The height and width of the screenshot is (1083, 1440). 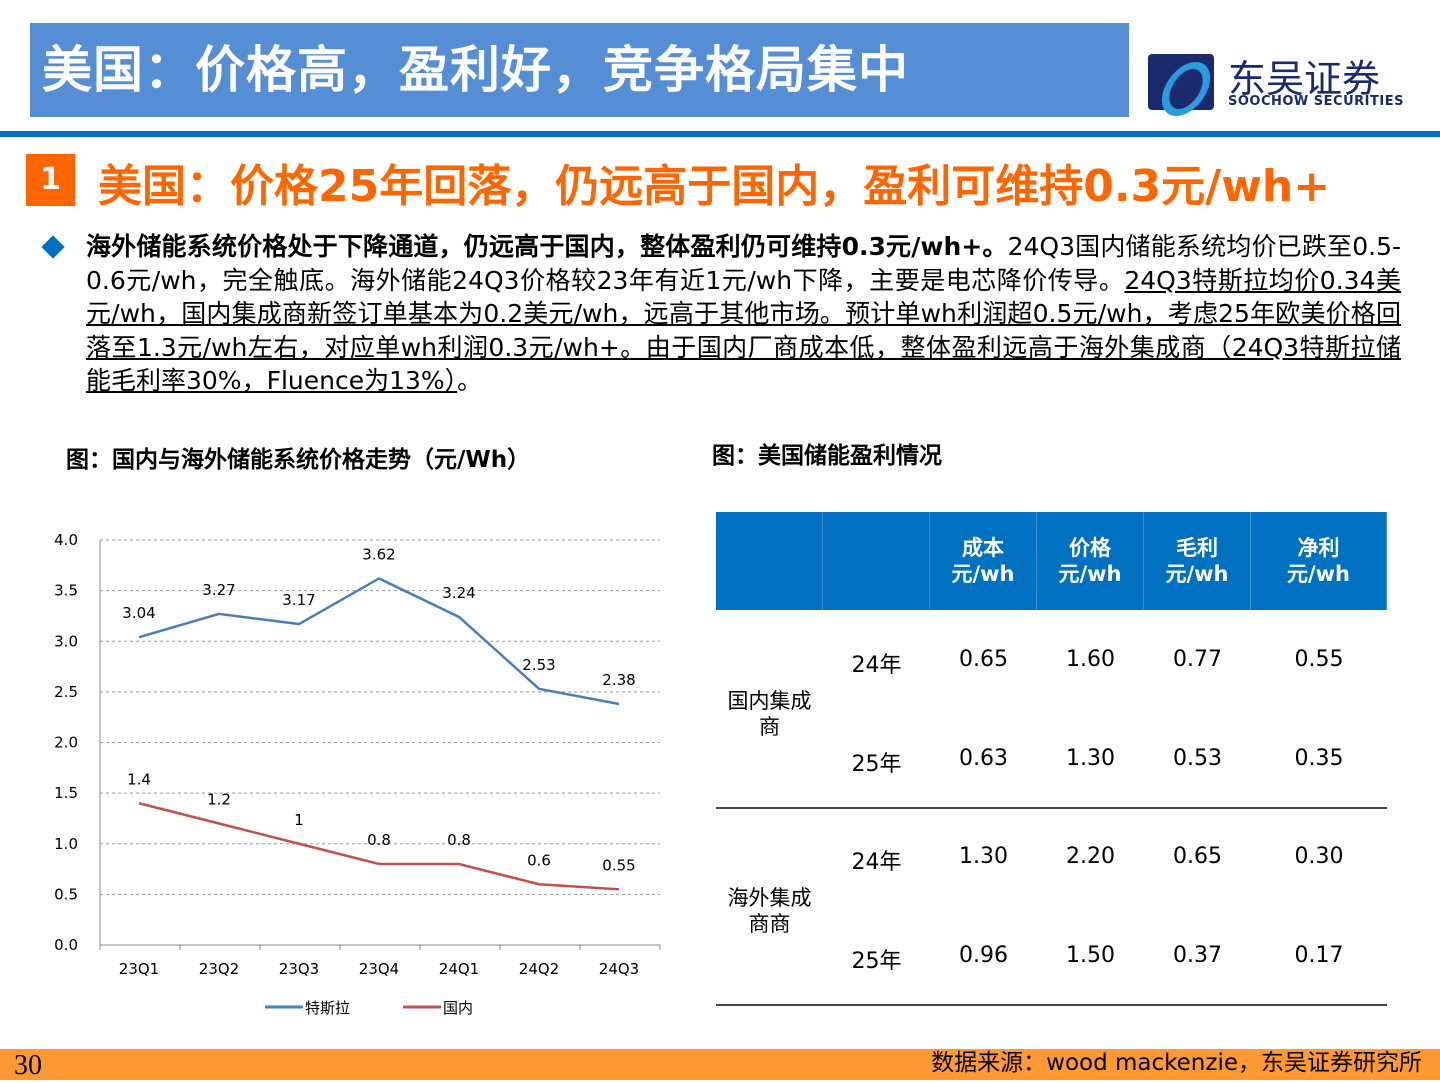 I want to click on table-header-cell: 毛利 元/wh, so click(x=1197, y=561).